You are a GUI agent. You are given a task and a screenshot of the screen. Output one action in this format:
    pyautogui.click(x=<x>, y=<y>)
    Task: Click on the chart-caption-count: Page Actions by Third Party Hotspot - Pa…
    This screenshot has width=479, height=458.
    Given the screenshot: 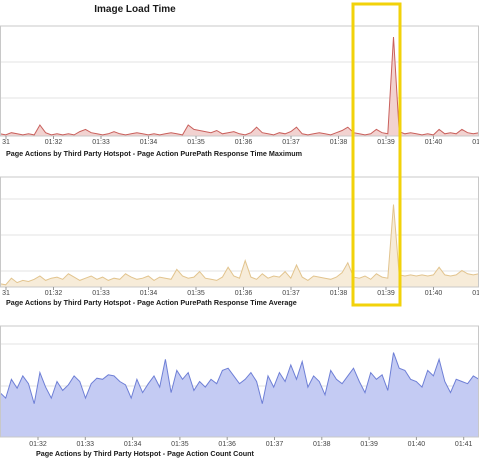 What is the action you would take?
    pyautogui.click(x=145, y=453)
    